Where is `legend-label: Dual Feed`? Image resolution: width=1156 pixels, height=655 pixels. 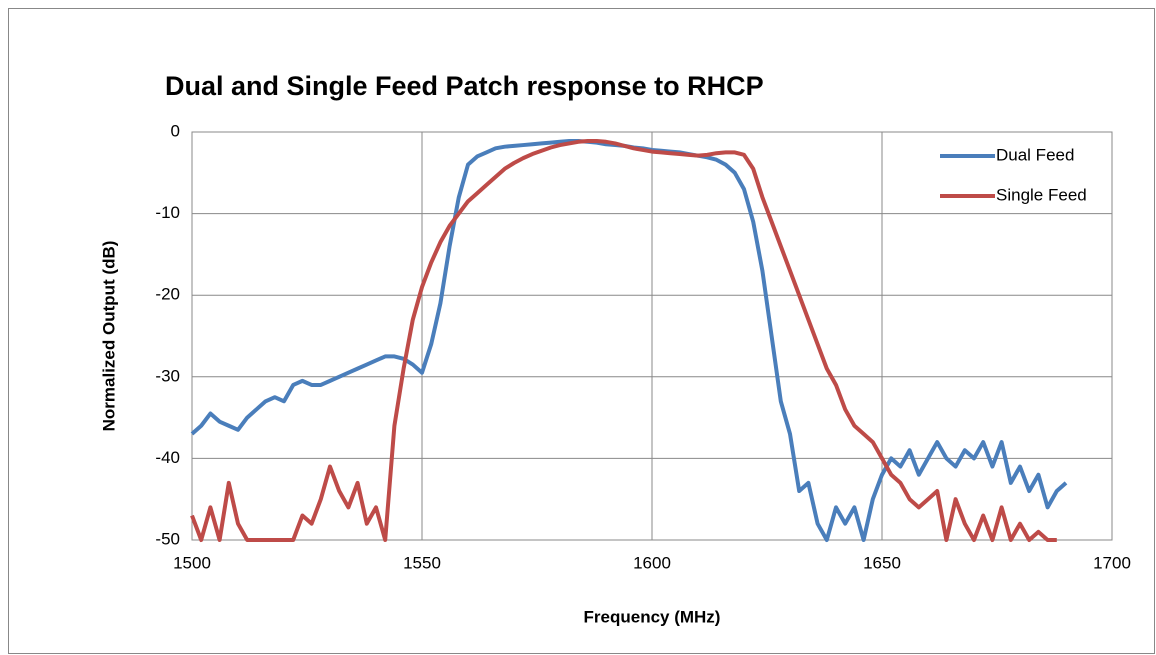 legend-label: Dual Feed is located at coordinates (1035, 154).